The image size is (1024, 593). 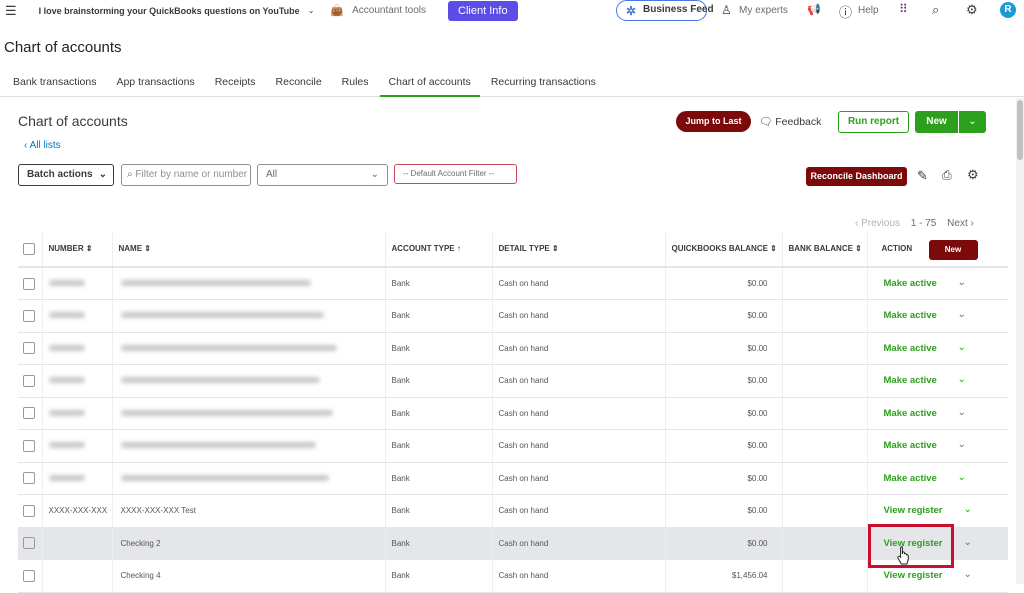 I want to click on account-type-select: All ⌄, so click(x=322, y=175).